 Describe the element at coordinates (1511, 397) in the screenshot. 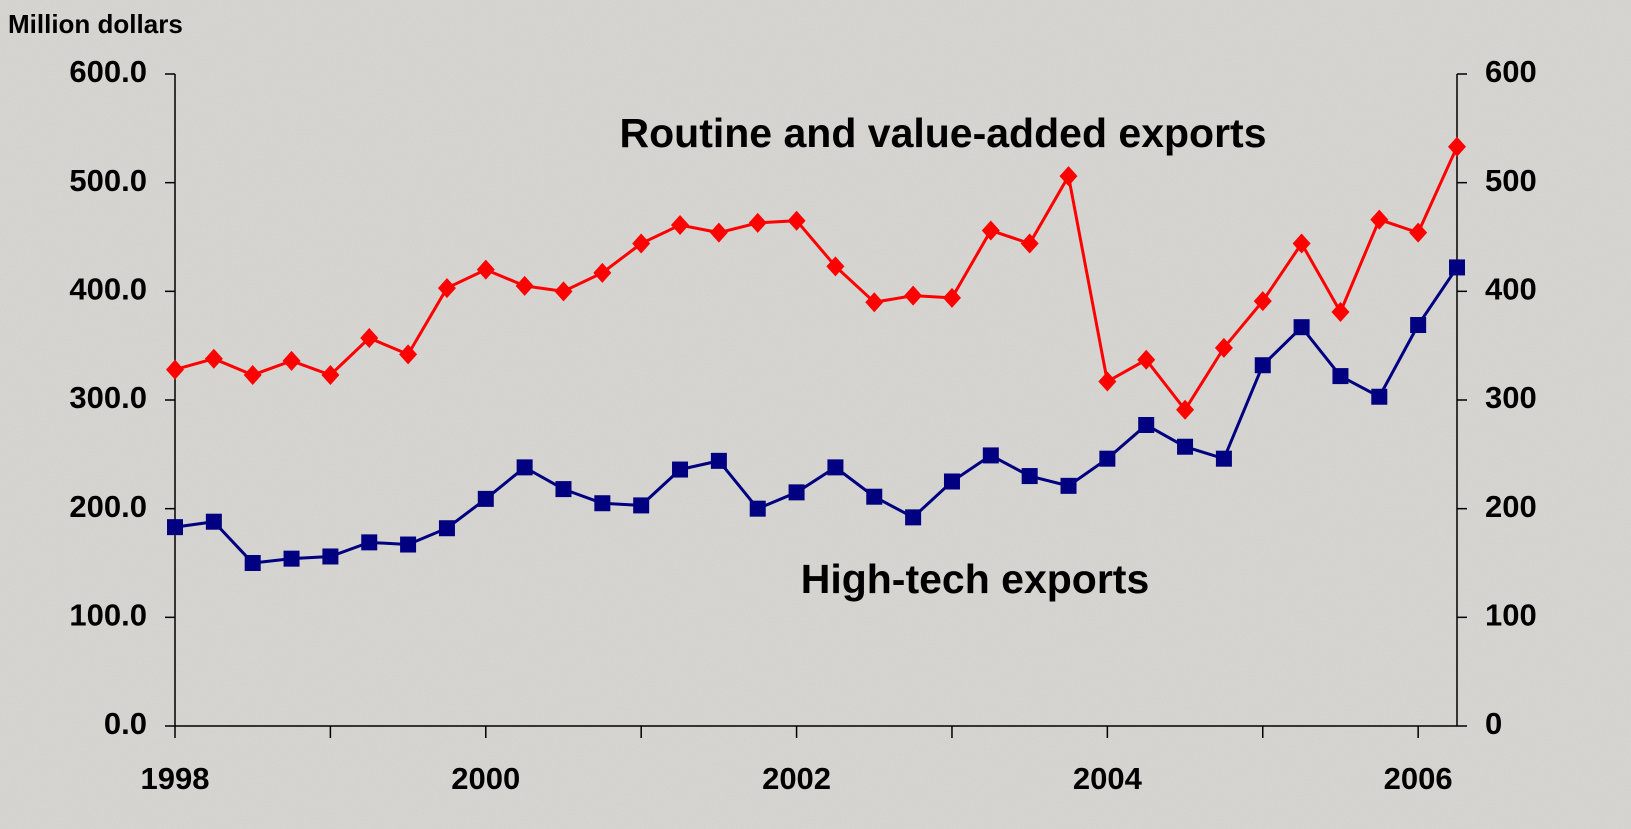

I see `y2-tick-label: 300` at that location.